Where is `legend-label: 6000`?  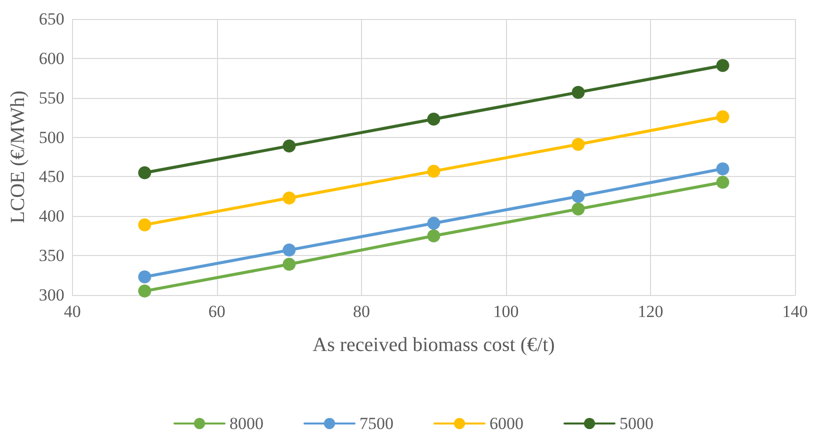
legend-label: 6000 is located at coordinates (507, 423).